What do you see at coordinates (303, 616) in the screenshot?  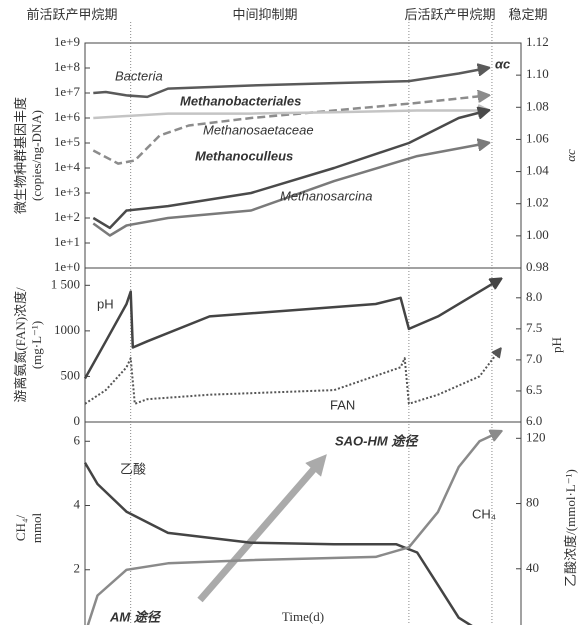 I see `x-axis-label: Time(d)` at bounding box center [303, 616].